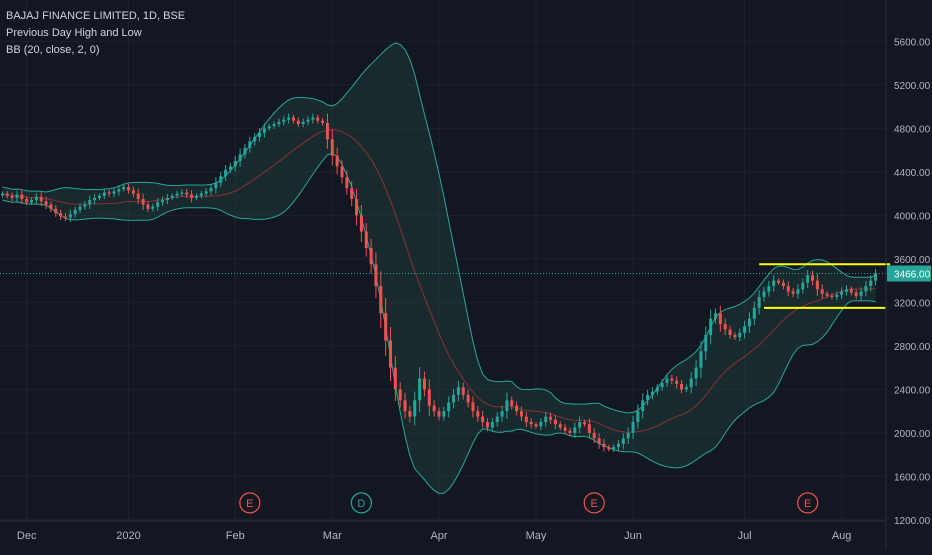  Describe the element at coordinates (808, 503) in the screenshot. I see `event-marker-earnings: E` at that location.